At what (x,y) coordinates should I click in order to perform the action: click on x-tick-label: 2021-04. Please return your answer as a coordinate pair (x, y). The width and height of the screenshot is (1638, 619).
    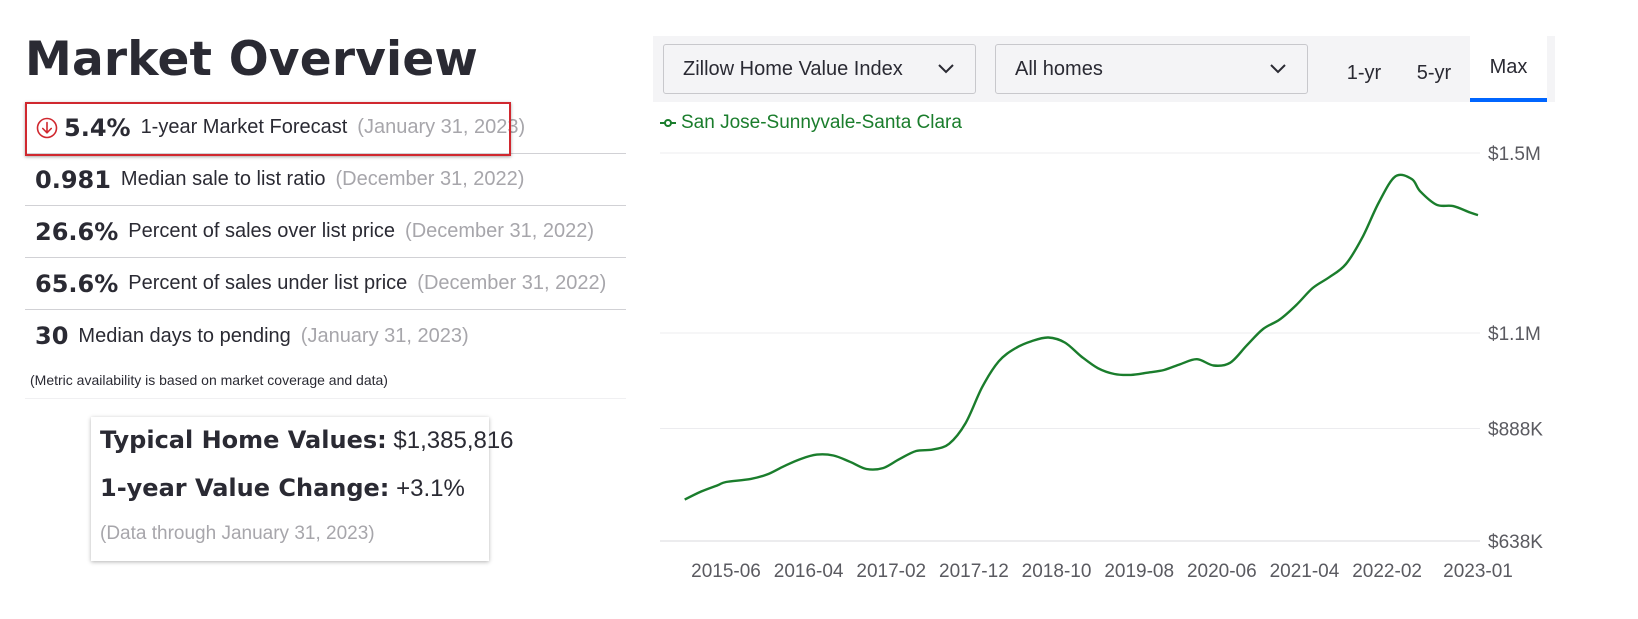
    Looking at the image, I should click on (1305, 571).